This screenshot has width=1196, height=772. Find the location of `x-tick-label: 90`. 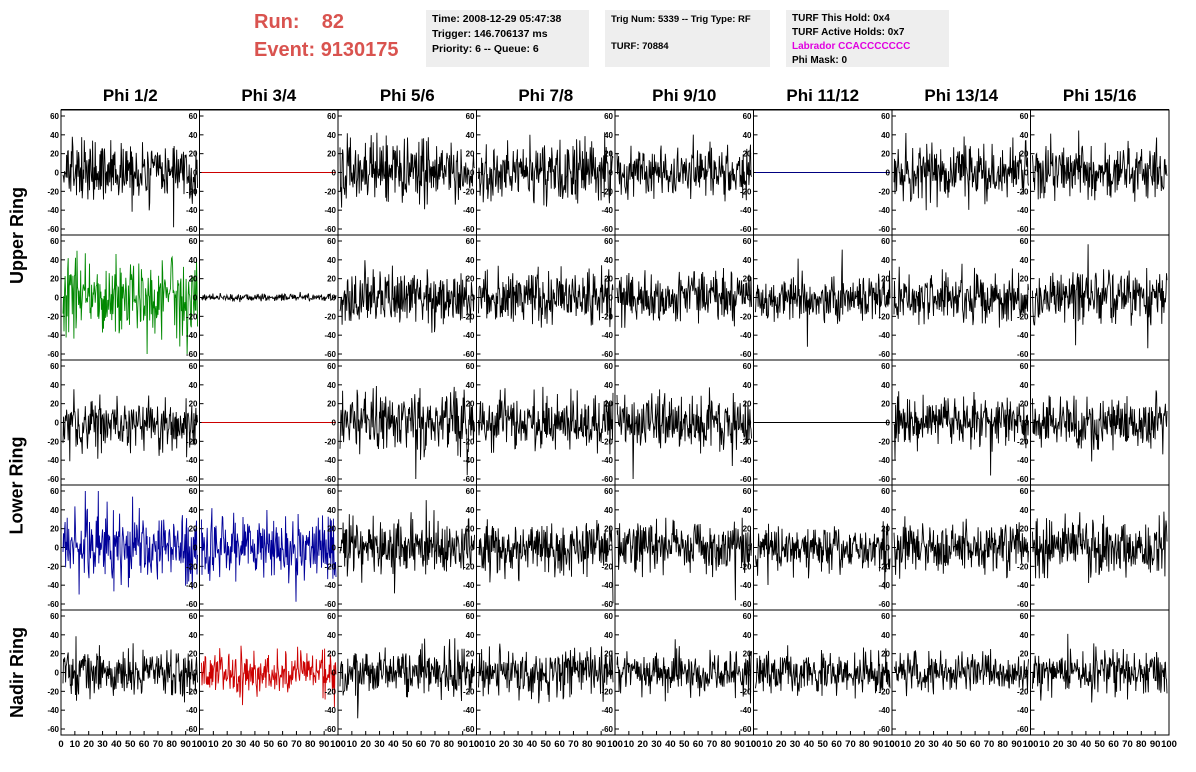

x-tick-label: 90 is located at coordinates (324, 744).